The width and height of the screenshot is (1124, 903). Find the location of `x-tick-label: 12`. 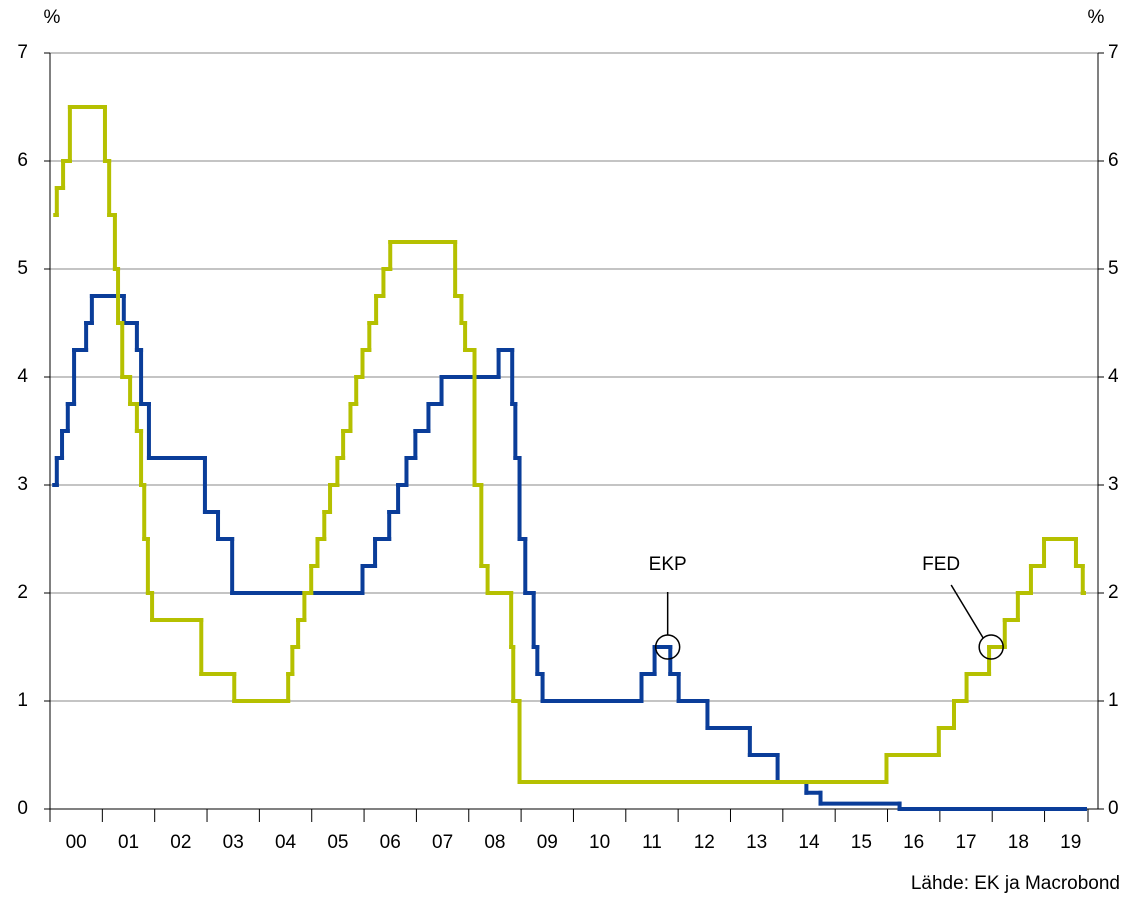

x-tick-label: 12 is located at coordinates (704, 842).